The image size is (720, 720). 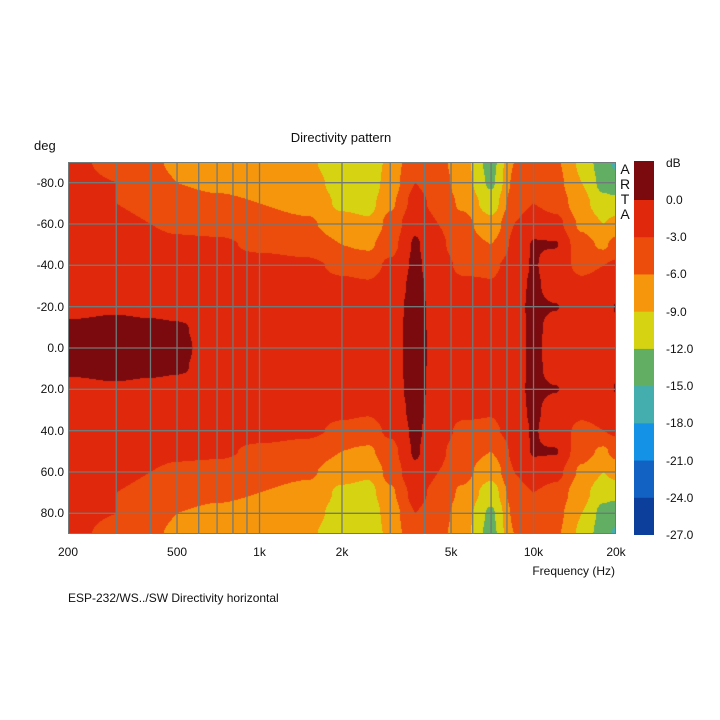 What do you see at coordinates (50, 265) in the screenshot?
I see `y-tick-label: -40.0` at bounding box center [50, 265].